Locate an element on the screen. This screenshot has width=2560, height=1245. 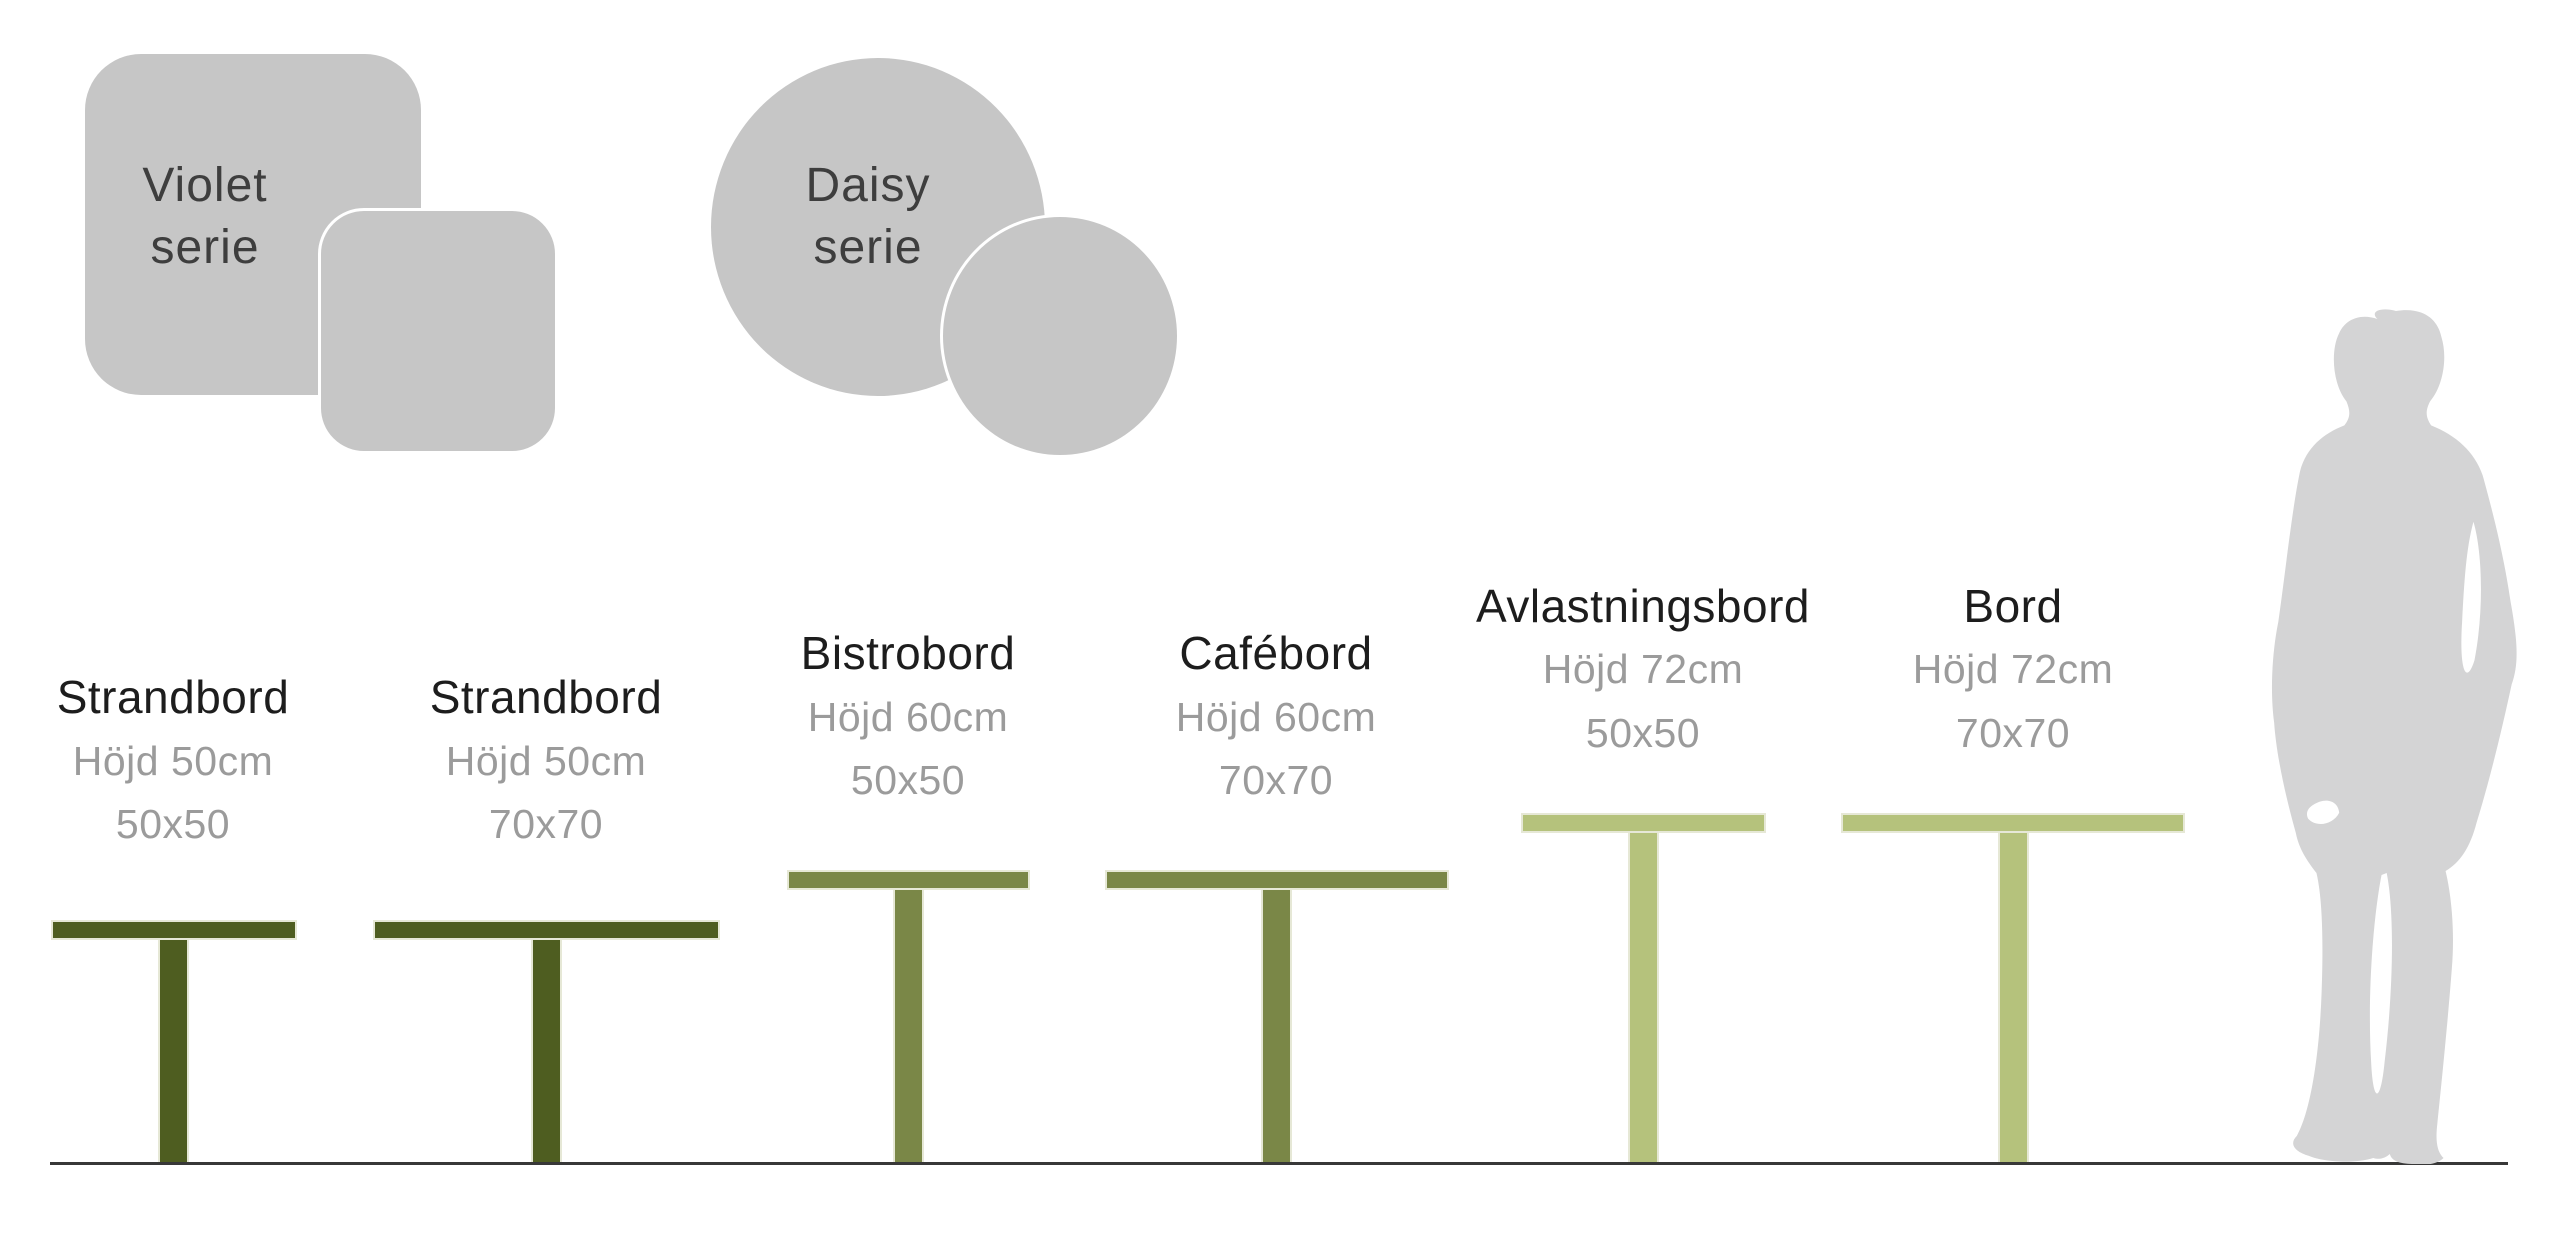
violet-series-label-line2: serie is located at coordinates (205, 247).